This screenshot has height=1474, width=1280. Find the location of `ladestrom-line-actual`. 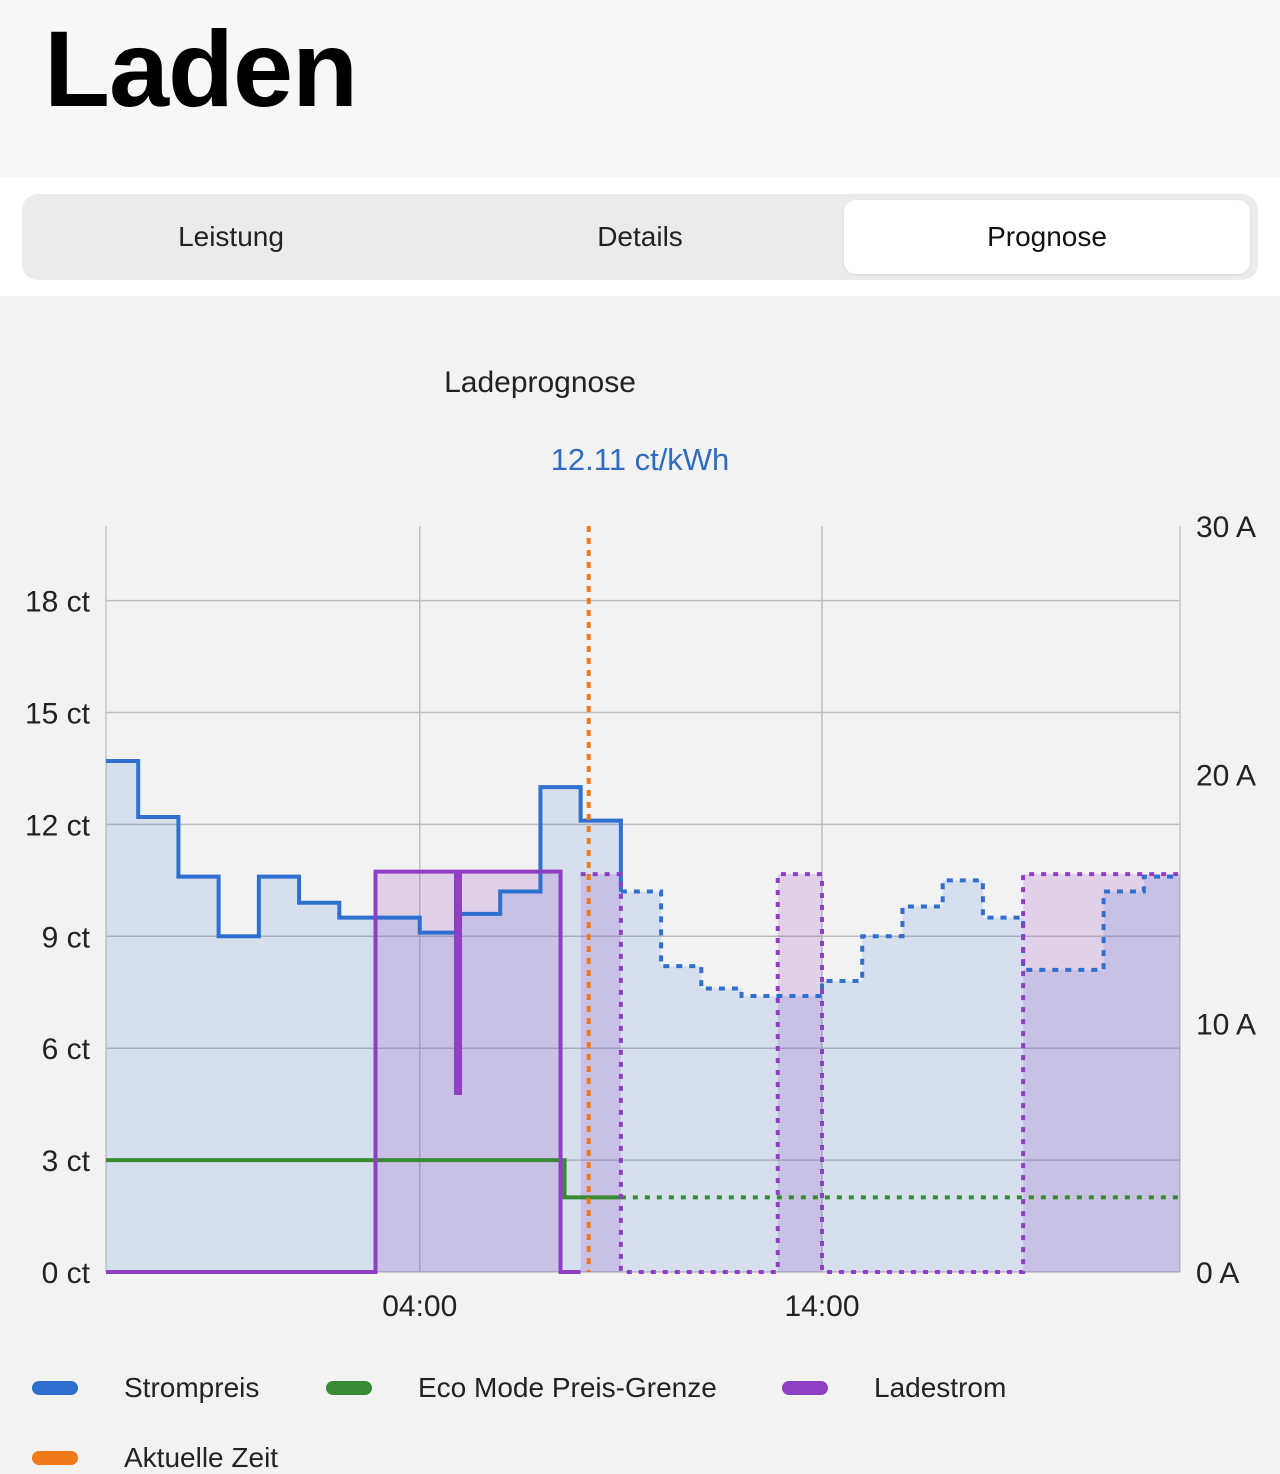

ladestrom-line-actual is located at coordinates (343, 1071).